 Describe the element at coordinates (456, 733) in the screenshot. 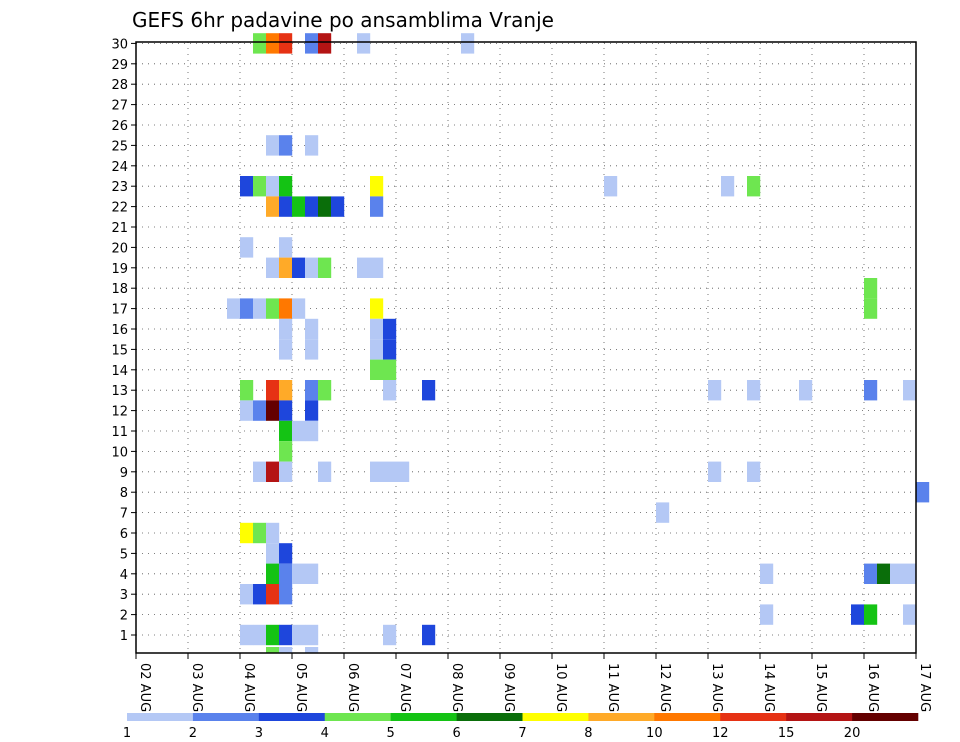

I see `legend-label: 6` at that location.